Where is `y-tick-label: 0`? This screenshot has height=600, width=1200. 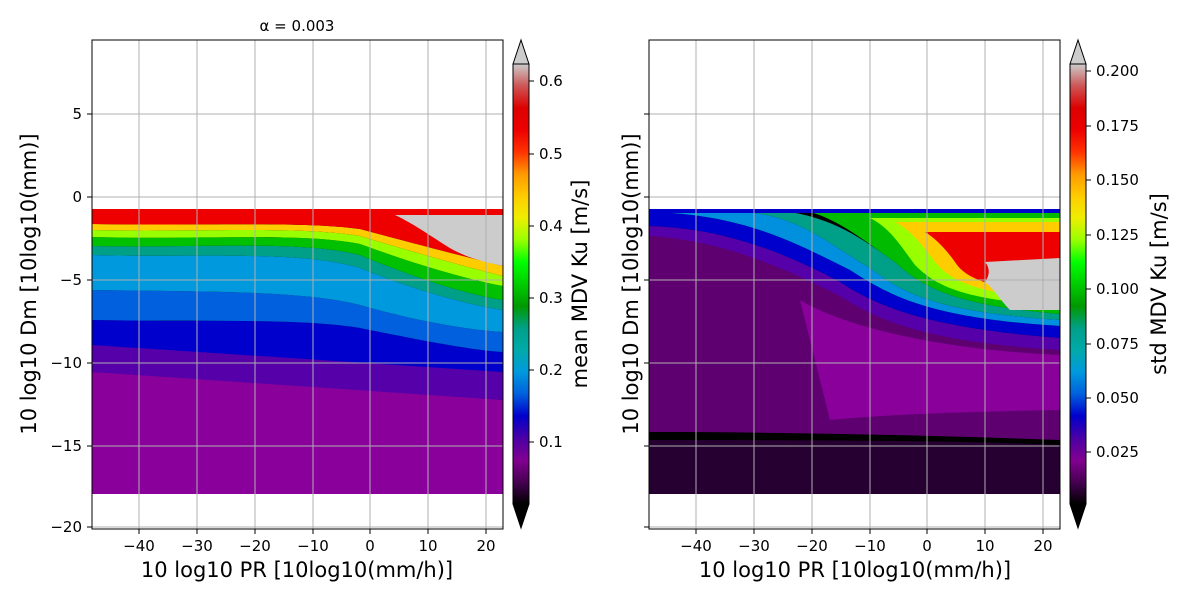 y-tick-label: 0 is located at coordinates (77, 197).